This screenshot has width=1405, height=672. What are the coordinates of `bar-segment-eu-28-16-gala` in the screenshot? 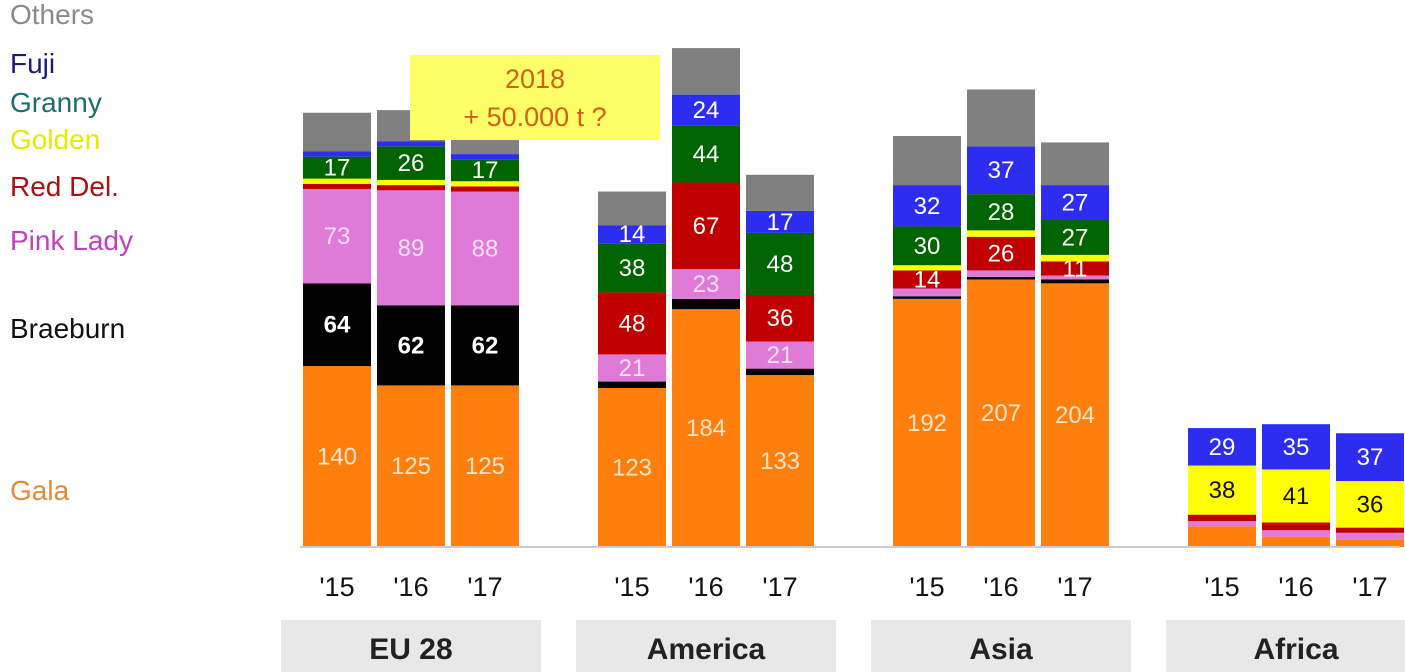 It's located at (411, 466).